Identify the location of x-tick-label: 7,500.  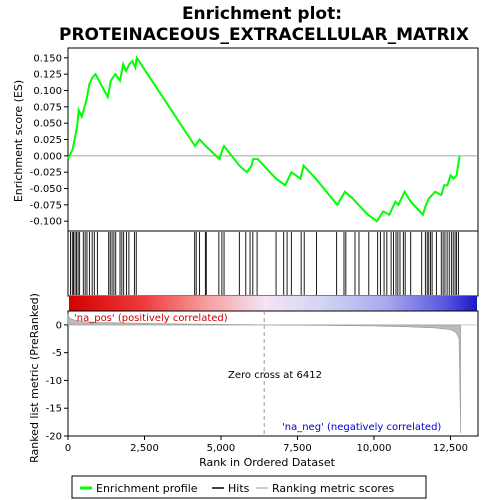
(297, 448).